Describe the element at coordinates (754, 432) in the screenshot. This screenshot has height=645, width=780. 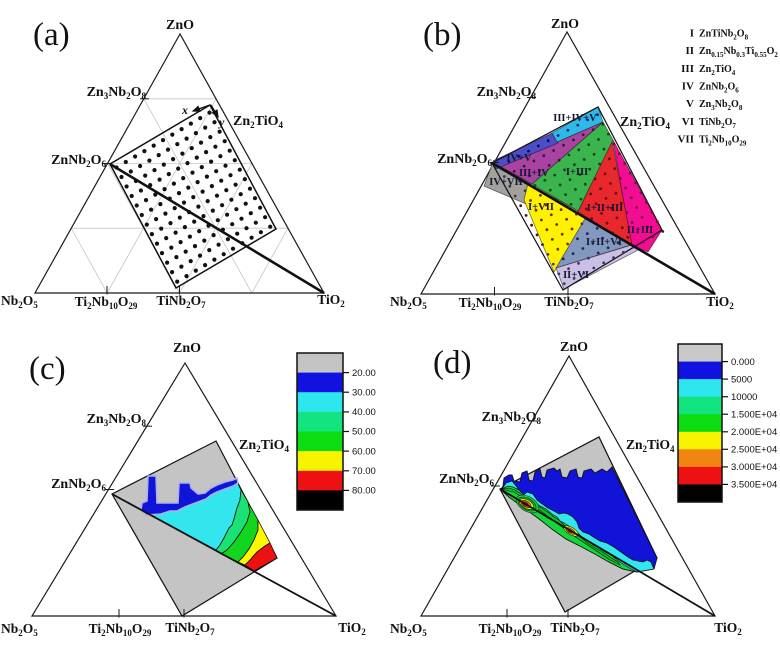
I see `svg-text: 2.000E+04` at that location.